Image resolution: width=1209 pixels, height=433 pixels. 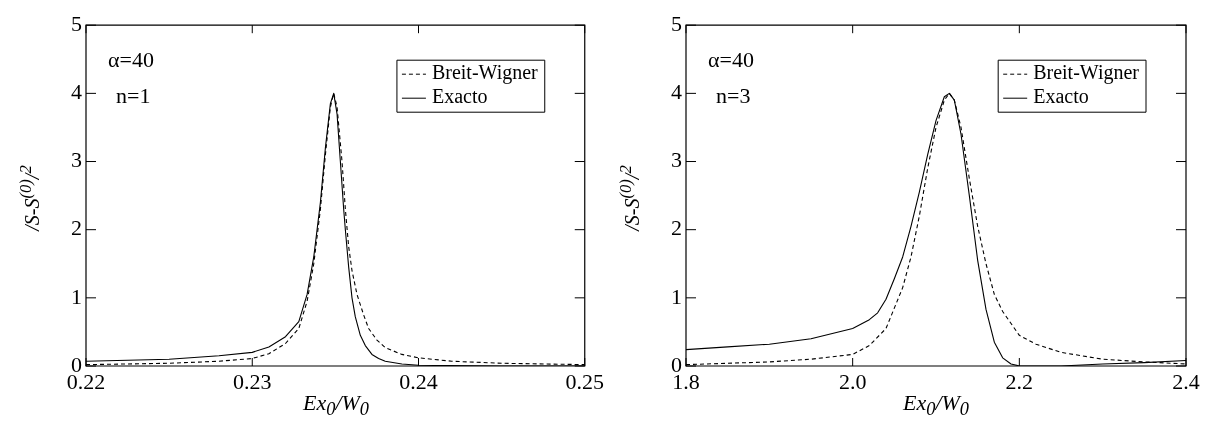 What do you see at coordinates (133, 95) in the screenshot?
I see `annotation: n=1` at bounding box center [133, 95].